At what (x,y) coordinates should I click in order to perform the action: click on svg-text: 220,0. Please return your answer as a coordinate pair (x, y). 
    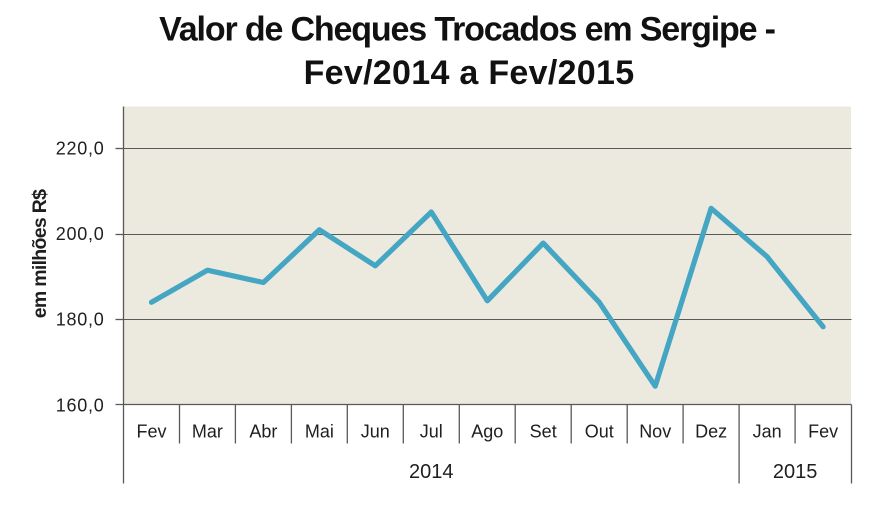
    Looking at the image, I should click on (80, 149).